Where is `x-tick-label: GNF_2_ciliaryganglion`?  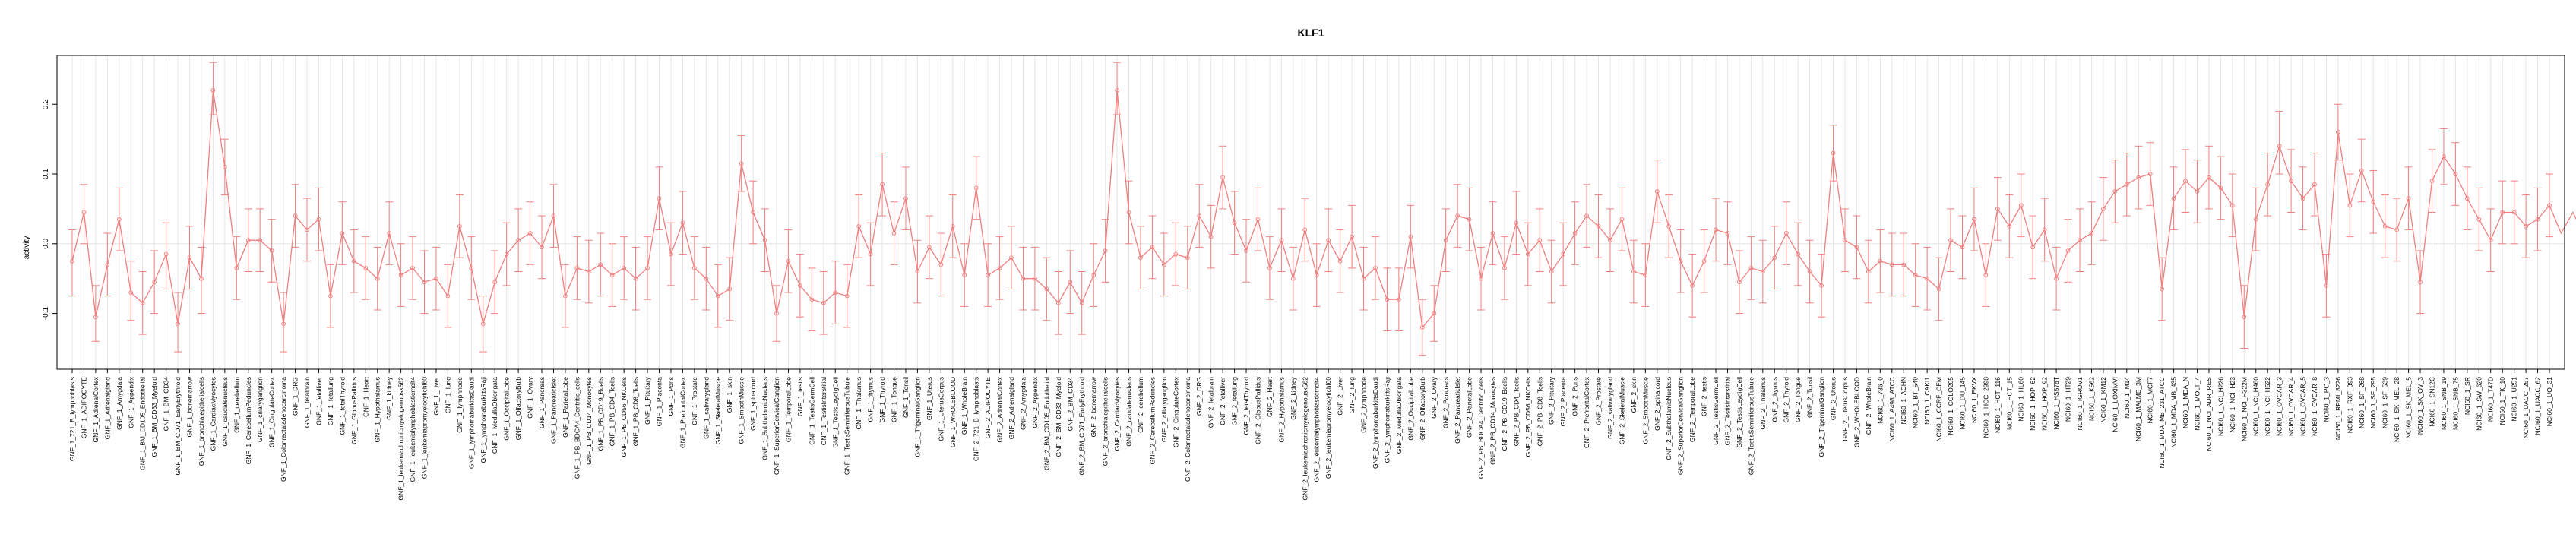
x-tick-label: GNF_2_ciliaryganglion is located at coordinates (1164, 409).